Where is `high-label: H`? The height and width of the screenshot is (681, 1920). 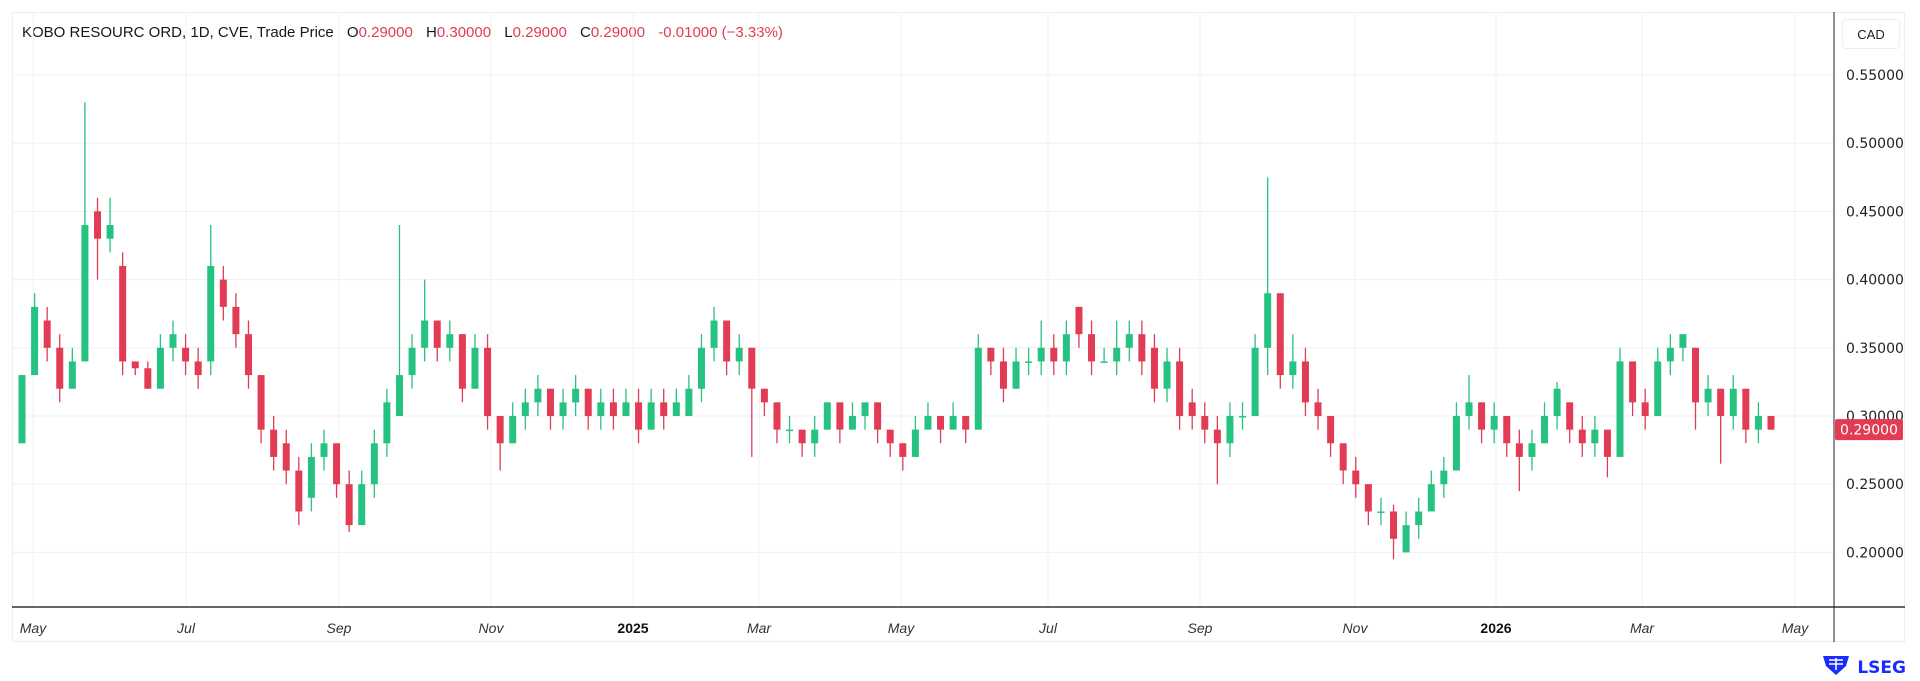 high-label: H is located at coordinates (431, 32).